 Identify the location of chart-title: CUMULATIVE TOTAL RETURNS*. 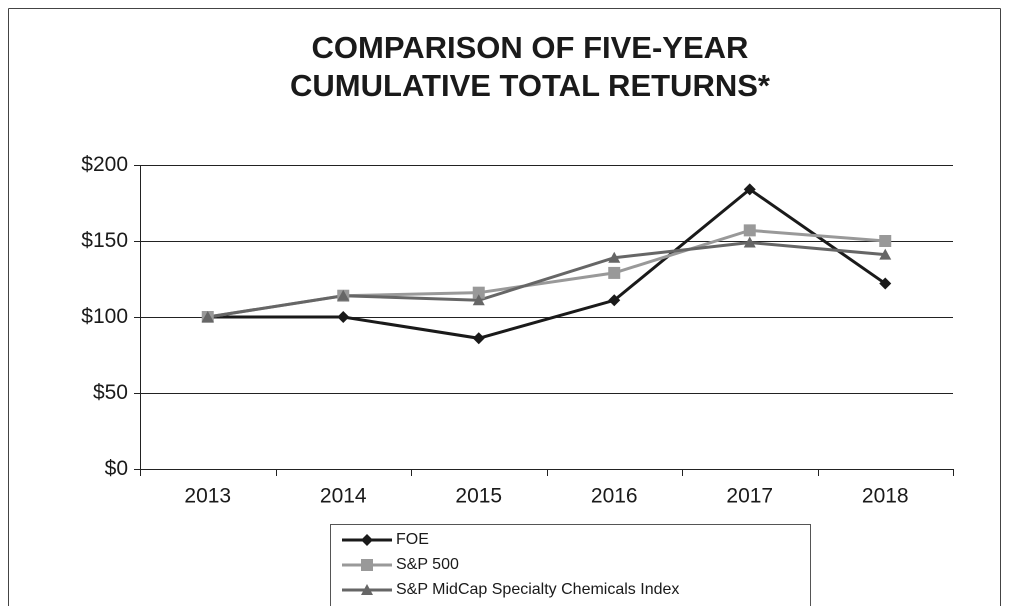
(530, 85).